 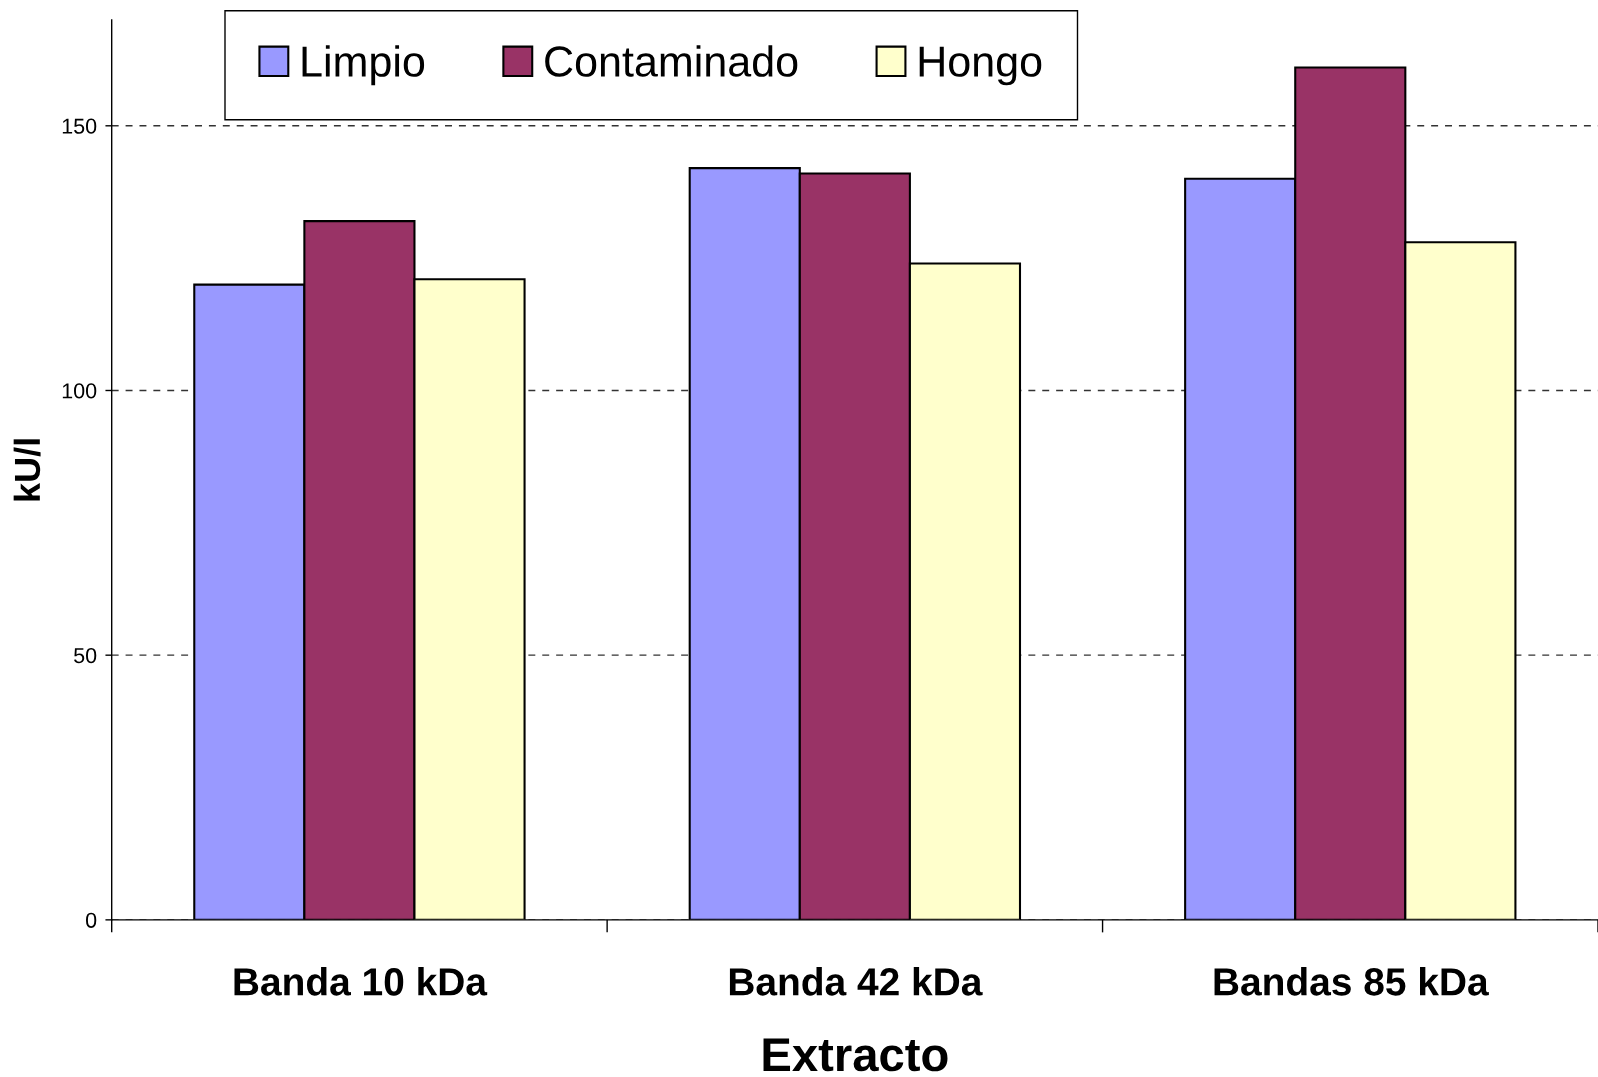 What do you see at coordinates (361, 981) in the screenshot?
I see `x-tick-label: Banda 10 kDa` at bounding box center [361, 981].